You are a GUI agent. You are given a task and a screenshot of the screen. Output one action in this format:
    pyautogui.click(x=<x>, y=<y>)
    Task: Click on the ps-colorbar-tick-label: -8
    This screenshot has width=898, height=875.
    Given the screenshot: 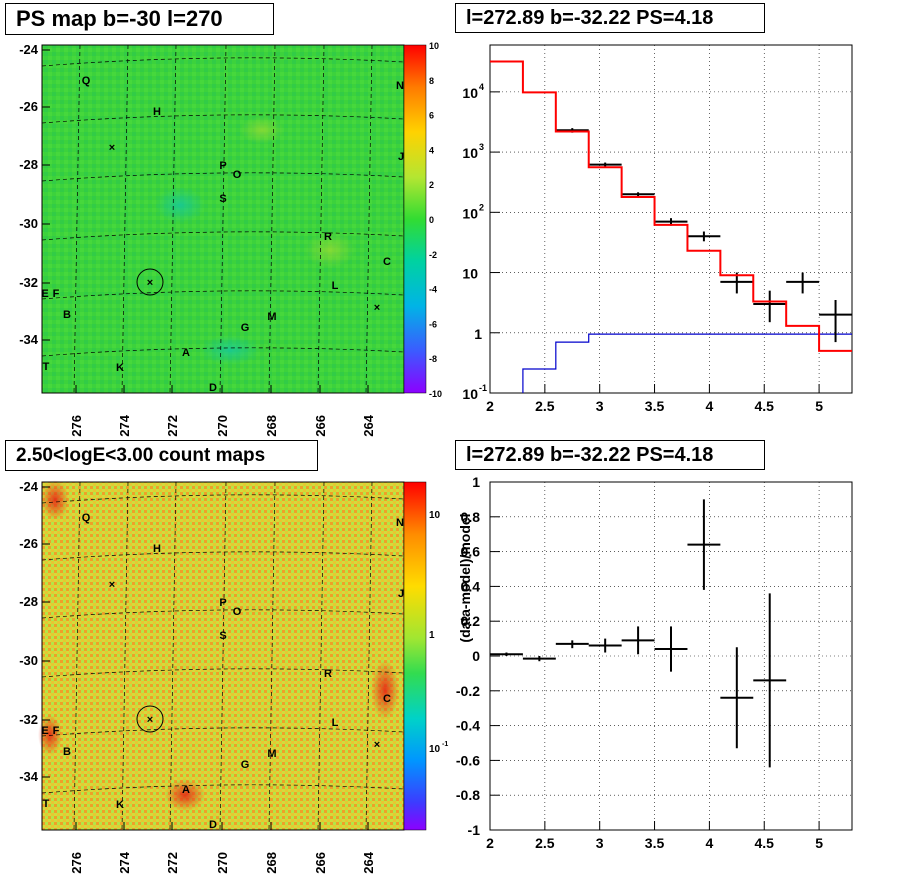 What is the action you would take?
    pyautogui.click(x=433, y=359)
    